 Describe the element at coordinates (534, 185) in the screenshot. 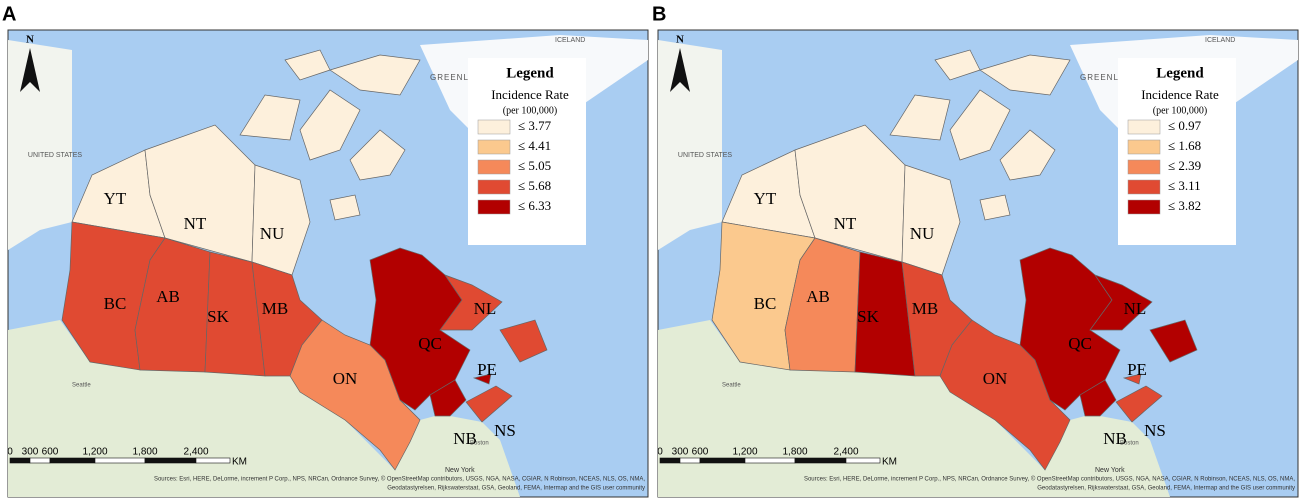

I see `legend-label: ≤ 5.68` at that location.